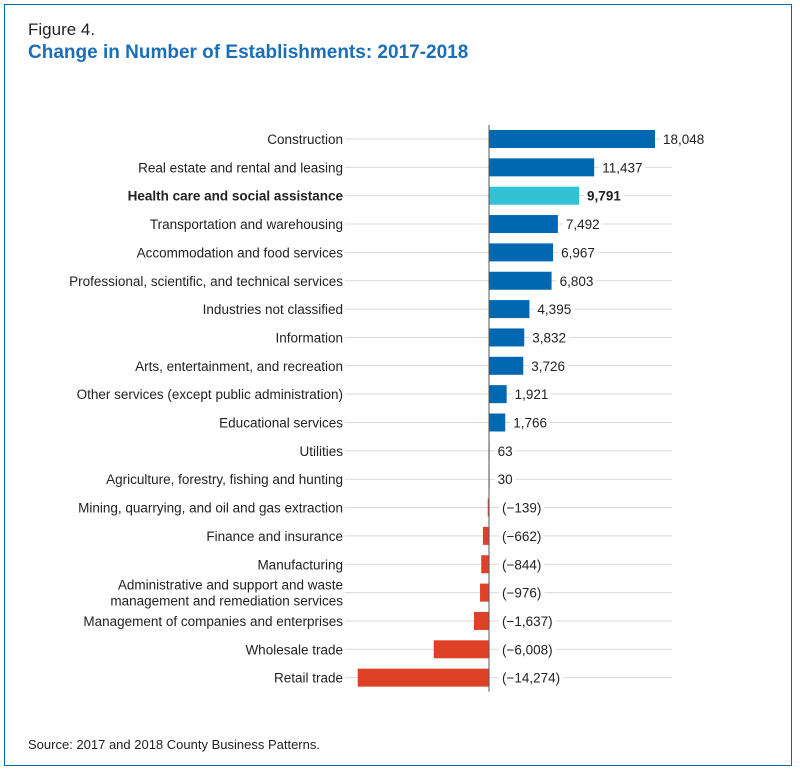 Image resolution: width=800 pixels, height=771 pixels. What do you see at coordinates (405, 167) in the screenshot?
I see `chart-row: Real estate and rental and leasing 11,437` at bounding box center [405, 167].